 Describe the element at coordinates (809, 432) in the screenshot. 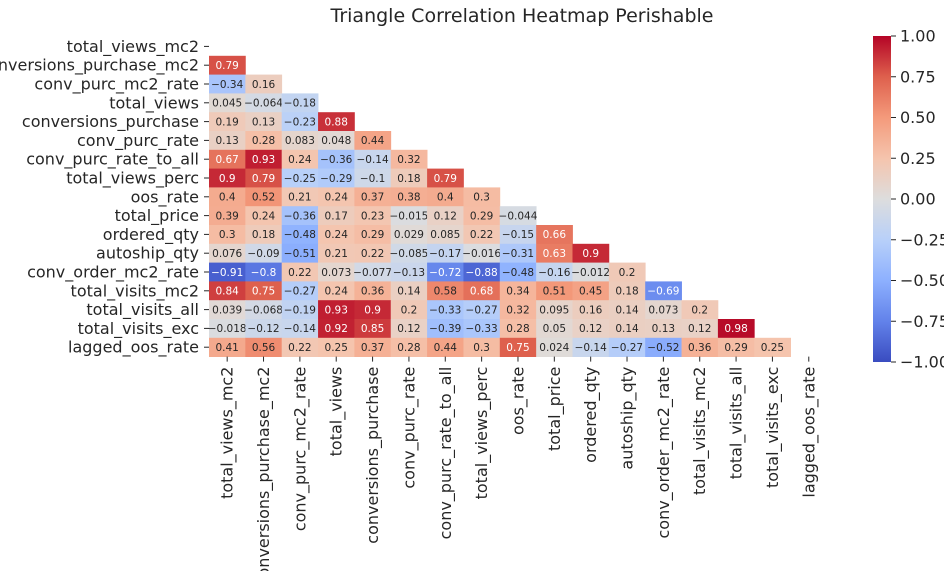

I see `column-label: lagged_oos_rate` at that location.